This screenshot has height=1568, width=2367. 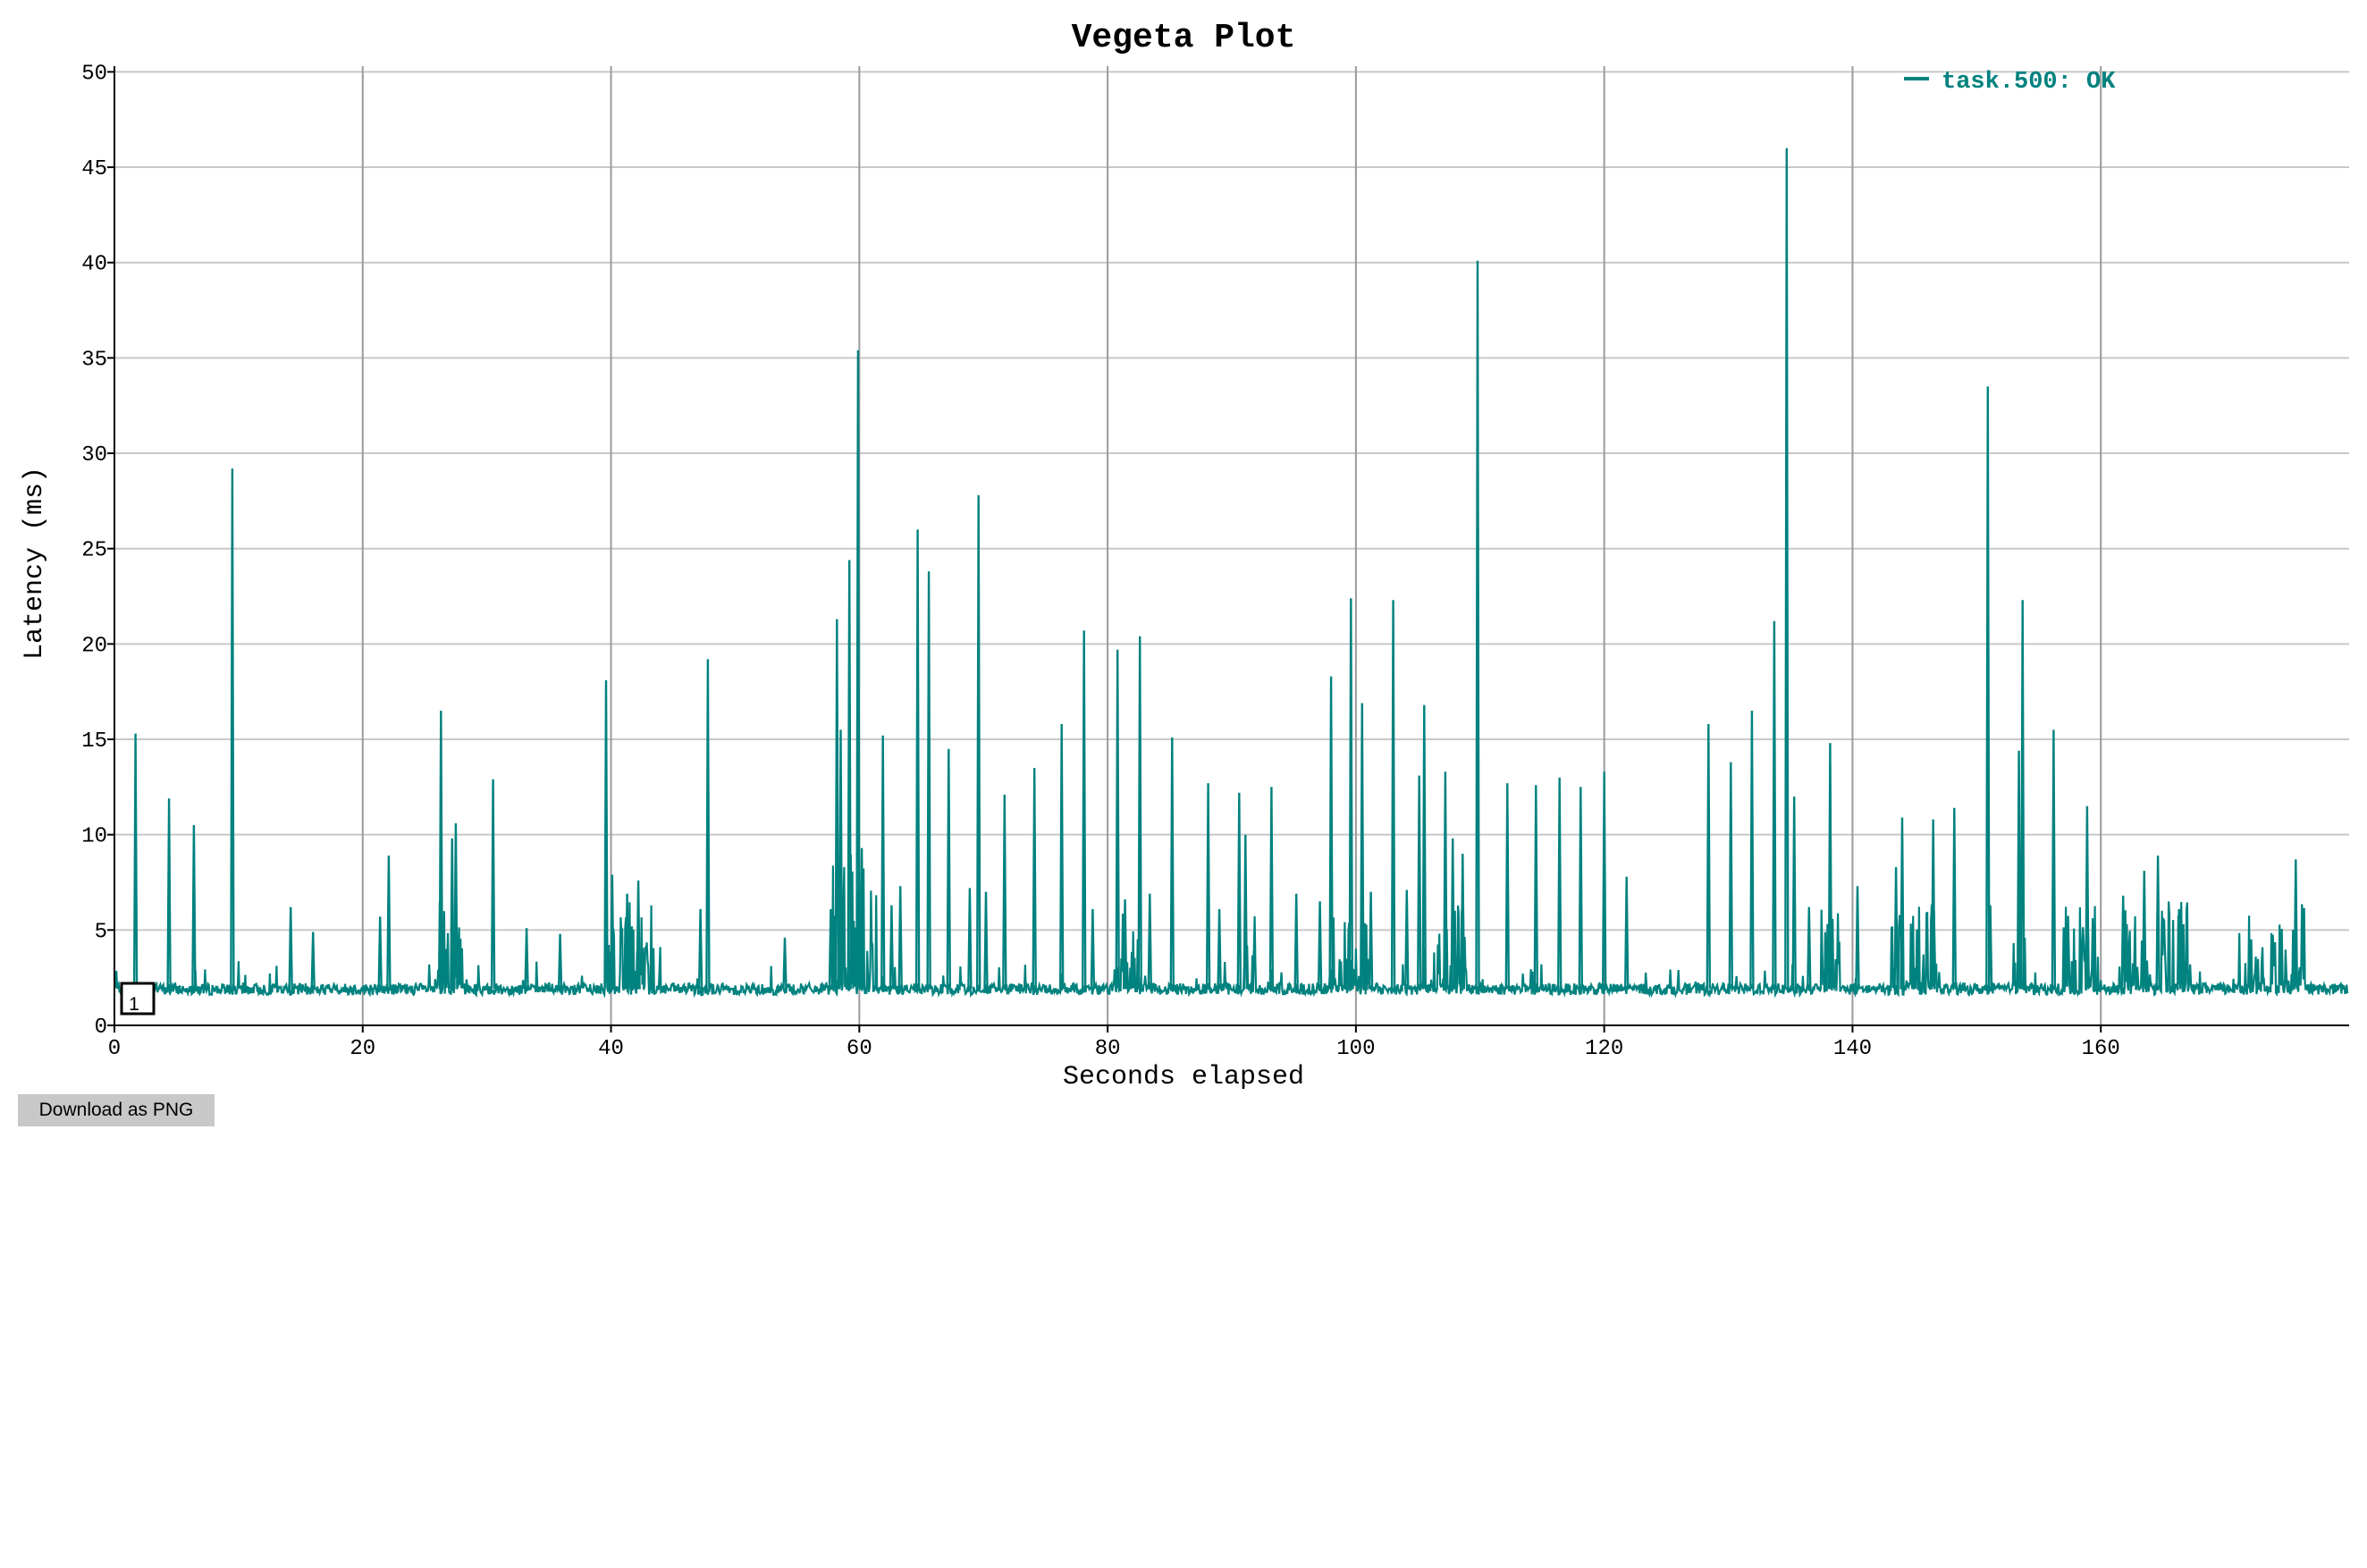 I want to click on y-tick-label: 15, so click(x=94, y=741).